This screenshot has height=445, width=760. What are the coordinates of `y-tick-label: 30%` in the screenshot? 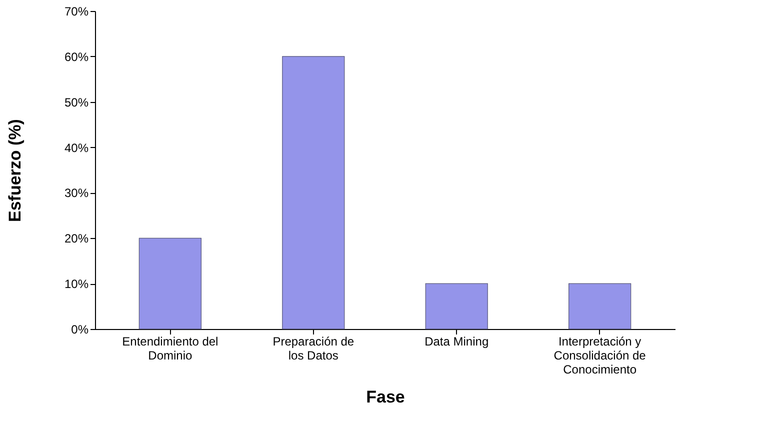 It's located at (76, 193).